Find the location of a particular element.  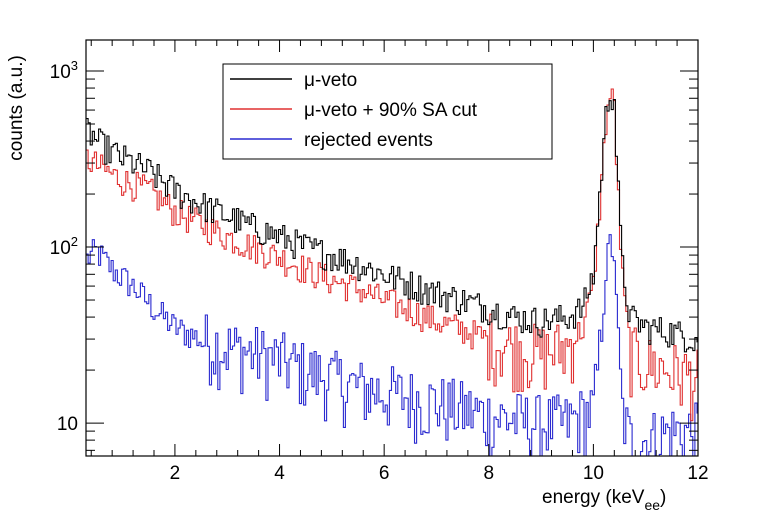

y-tick-label: 10² is located at coordinates (64, 246).